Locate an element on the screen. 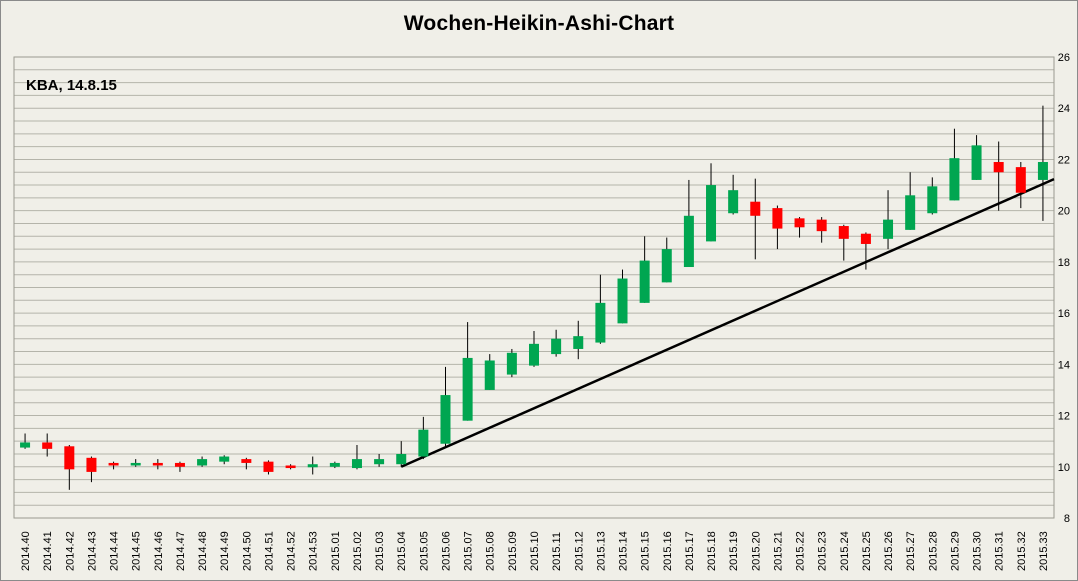 This screenshot has height=581, width=1078. candle-2014.42 is located at coordinates (69, 467).